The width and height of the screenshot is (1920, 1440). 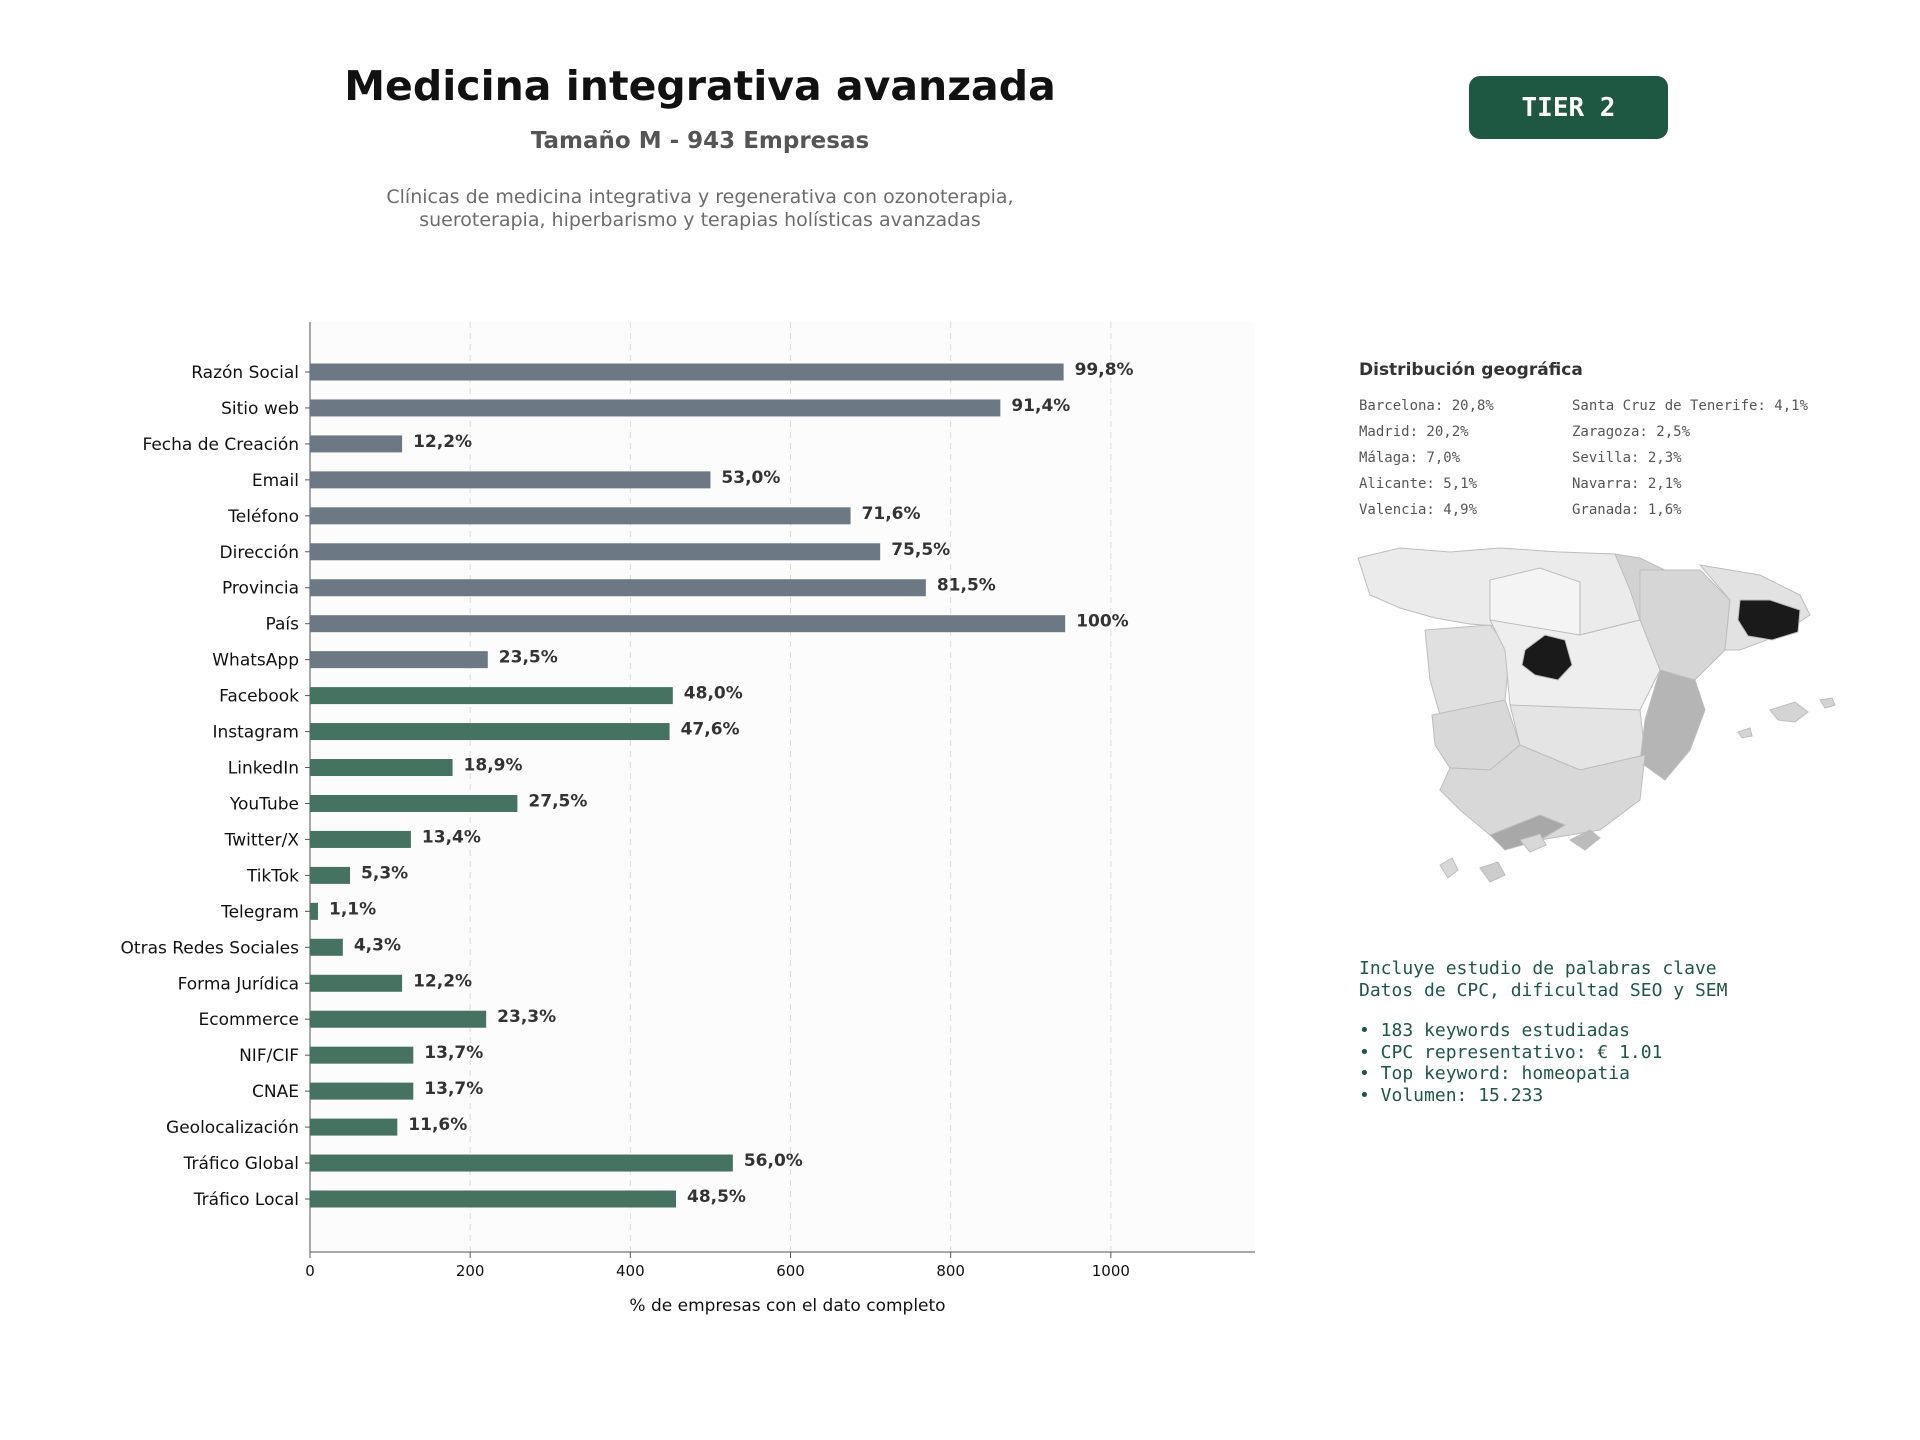 I want to click on map-region-andalucia, so click(x=1542, y=792).